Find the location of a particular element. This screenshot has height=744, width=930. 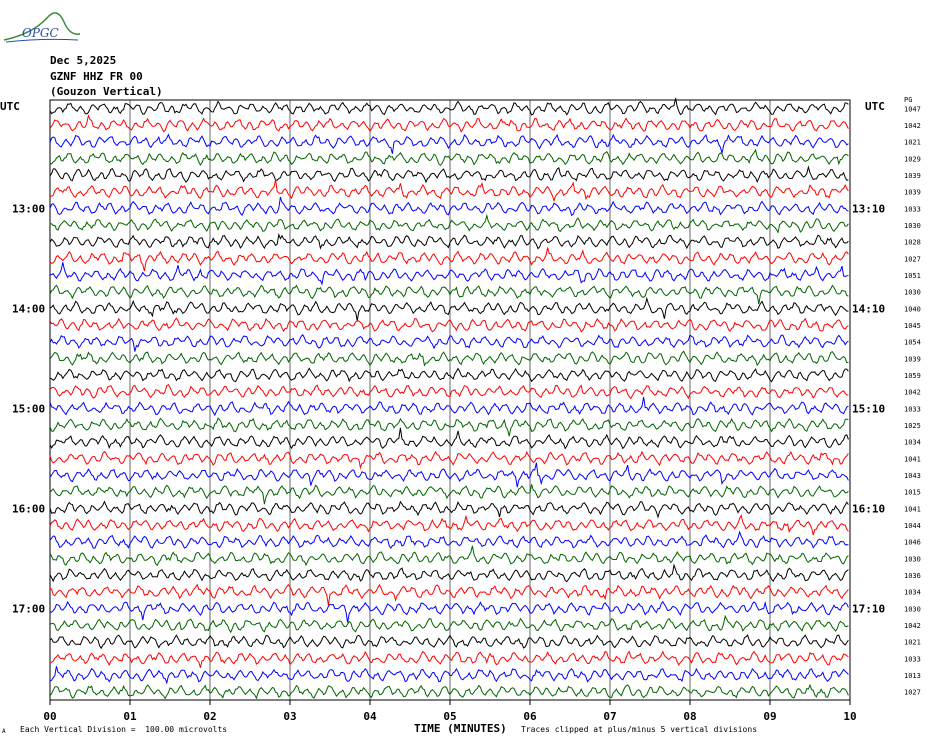

trace-value-label: 1029 is located at coordinates (912, 159).